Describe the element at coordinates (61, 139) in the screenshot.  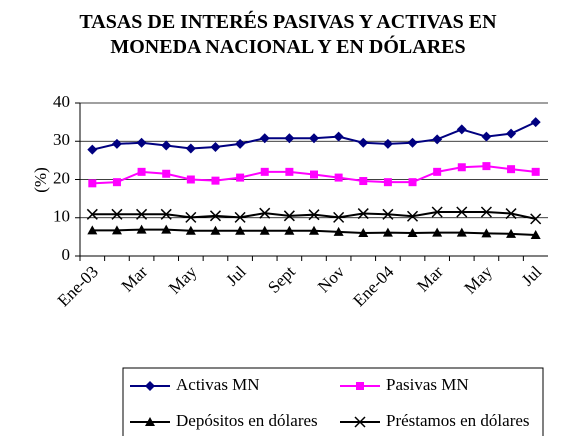
I see `y-tick-label: 30` at that location.